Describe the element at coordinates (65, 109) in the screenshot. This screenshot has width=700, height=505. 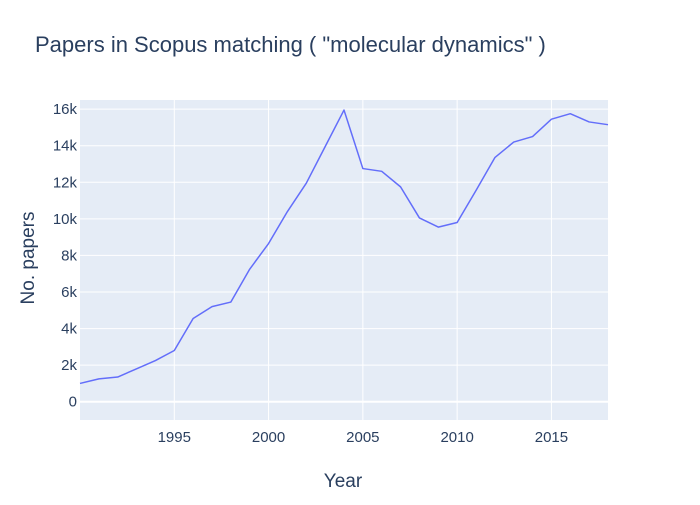
I see `y-tick-label: 16k` at that location.